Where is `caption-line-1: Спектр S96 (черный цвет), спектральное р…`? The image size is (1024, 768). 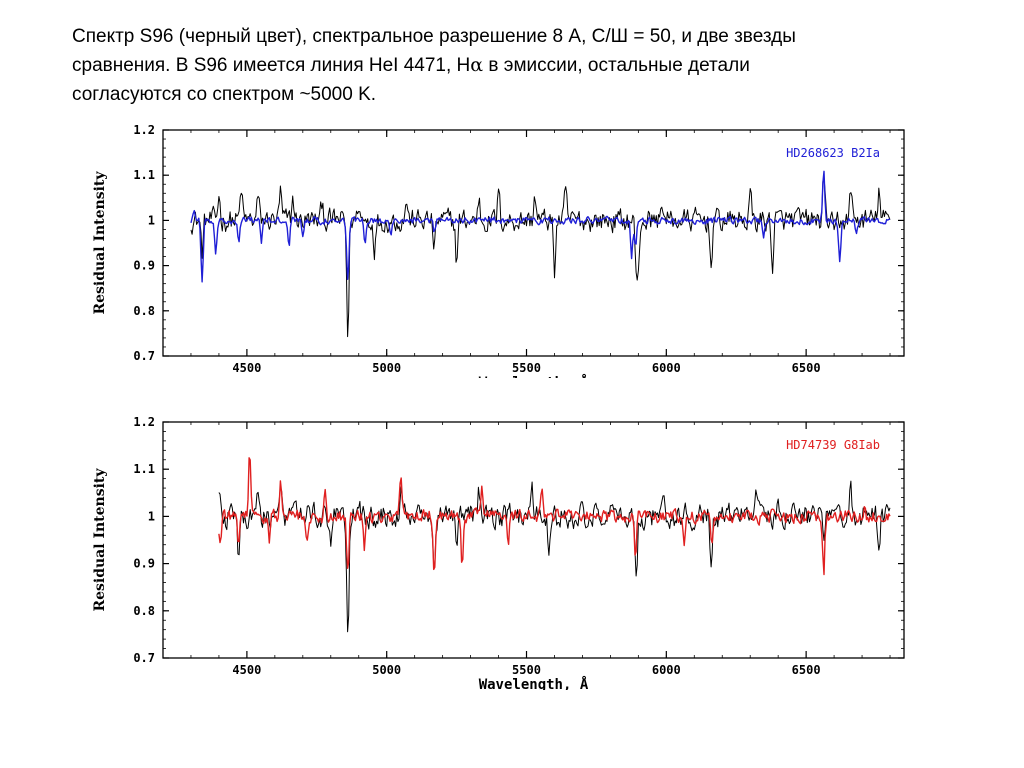
caption-line-1: Спектр S96 (черный цвет), спектральное р… is located at coordinates (434, 36).